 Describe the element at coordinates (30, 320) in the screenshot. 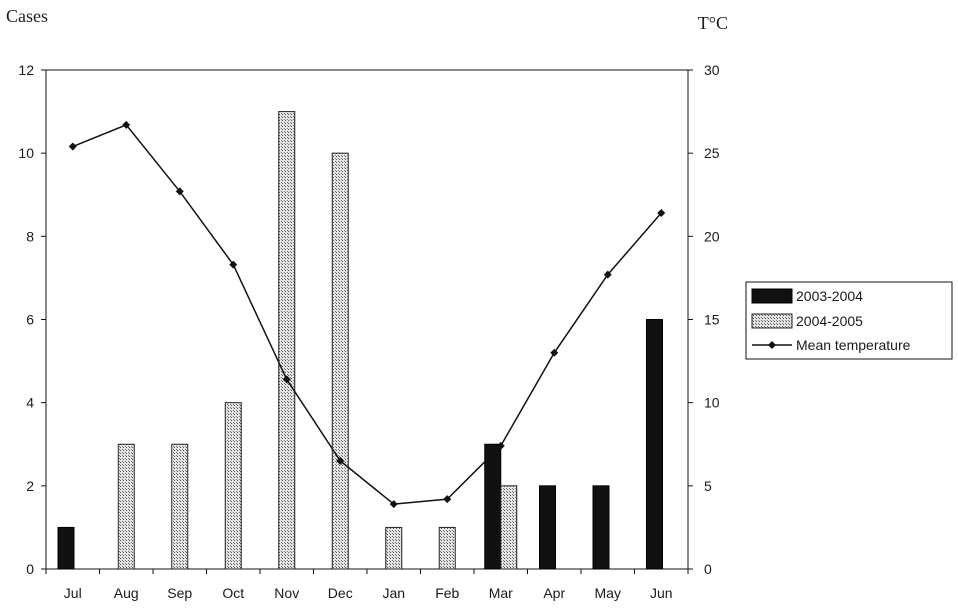

I see `y-tick-label: 6` at that location.